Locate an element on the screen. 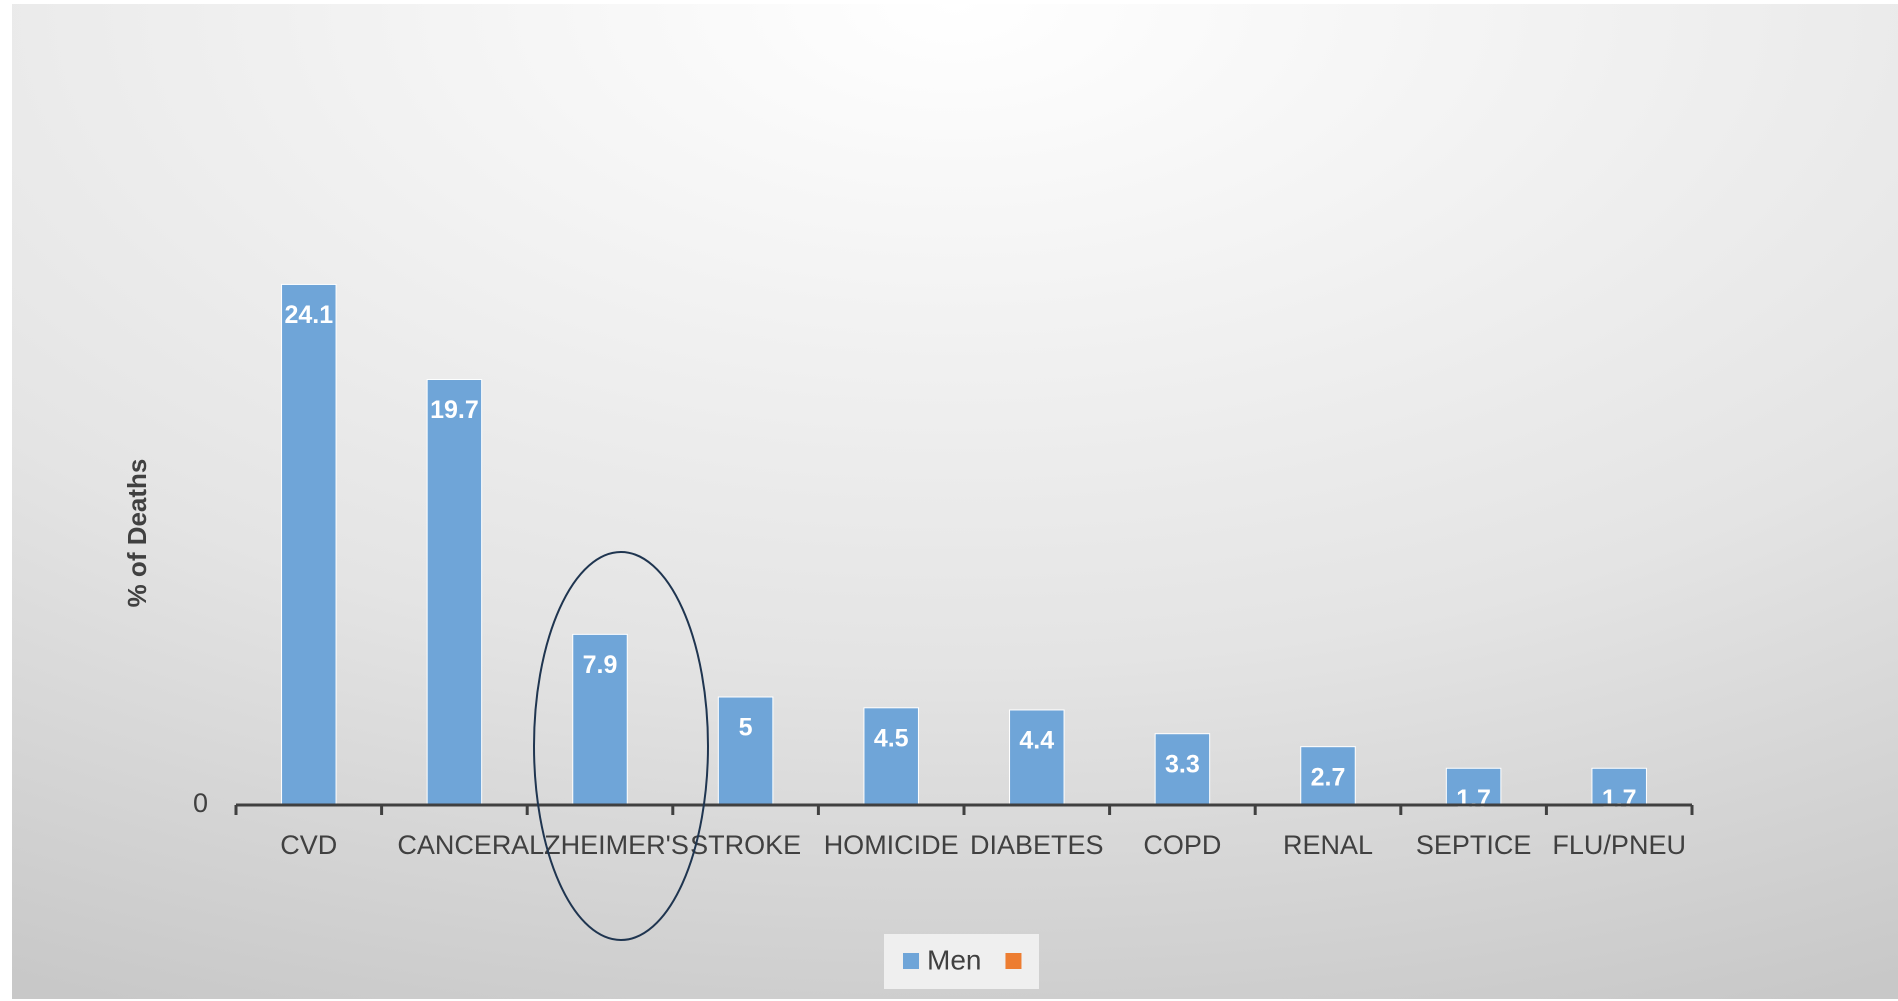 The height and width of the screenshot is (1001, 1898). y-tick-label: 0 is located at coordinates (200, 803).